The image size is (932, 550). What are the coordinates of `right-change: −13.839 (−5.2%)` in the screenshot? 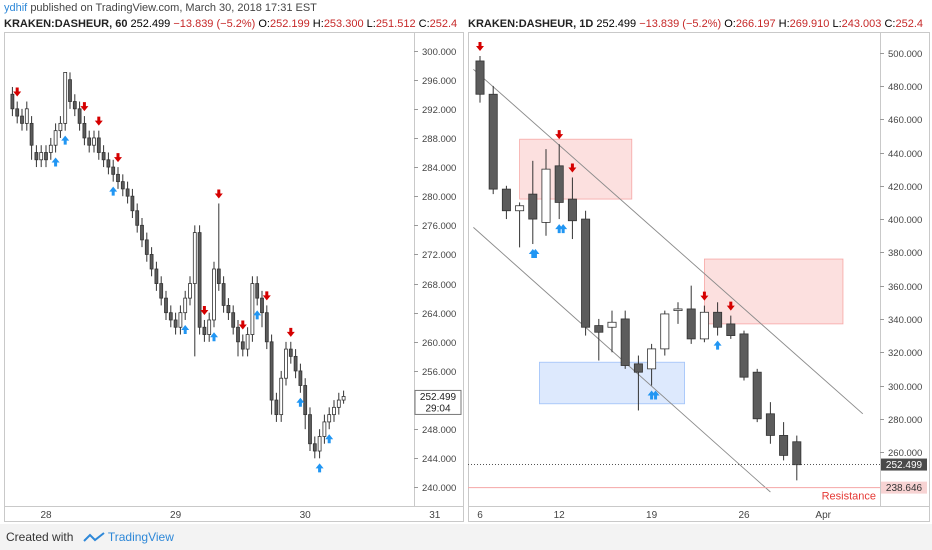 It's located at (680, 24).